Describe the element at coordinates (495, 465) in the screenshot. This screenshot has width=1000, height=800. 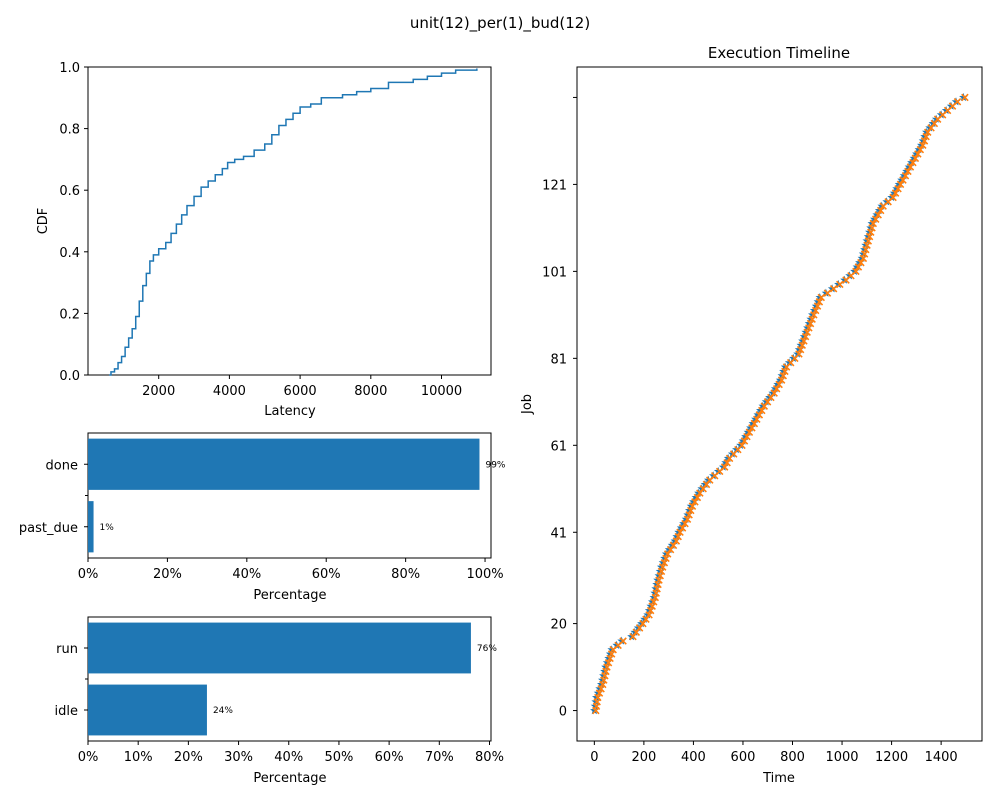
I see `status-value-label: 99%` at that location.